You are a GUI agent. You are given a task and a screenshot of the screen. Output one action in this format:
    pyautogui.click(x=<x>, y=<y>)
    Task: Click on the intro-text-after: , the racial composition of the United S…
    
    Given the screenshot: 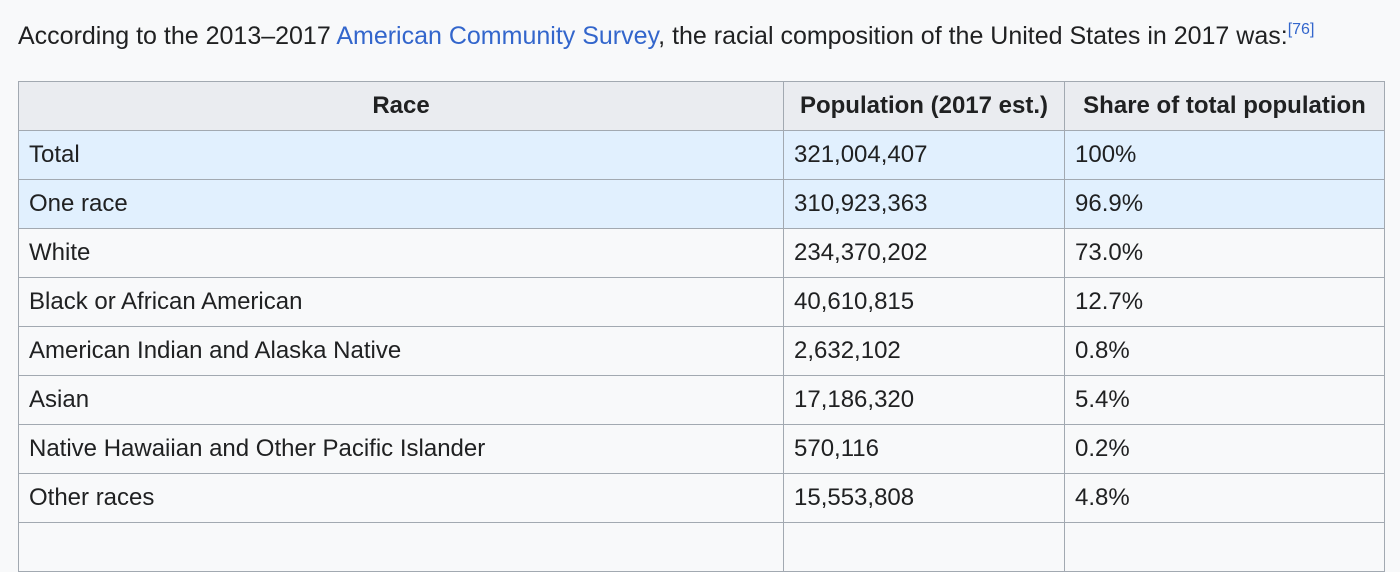 What is the action you would take?
    pyautogui.click(x=973, y=36)
    